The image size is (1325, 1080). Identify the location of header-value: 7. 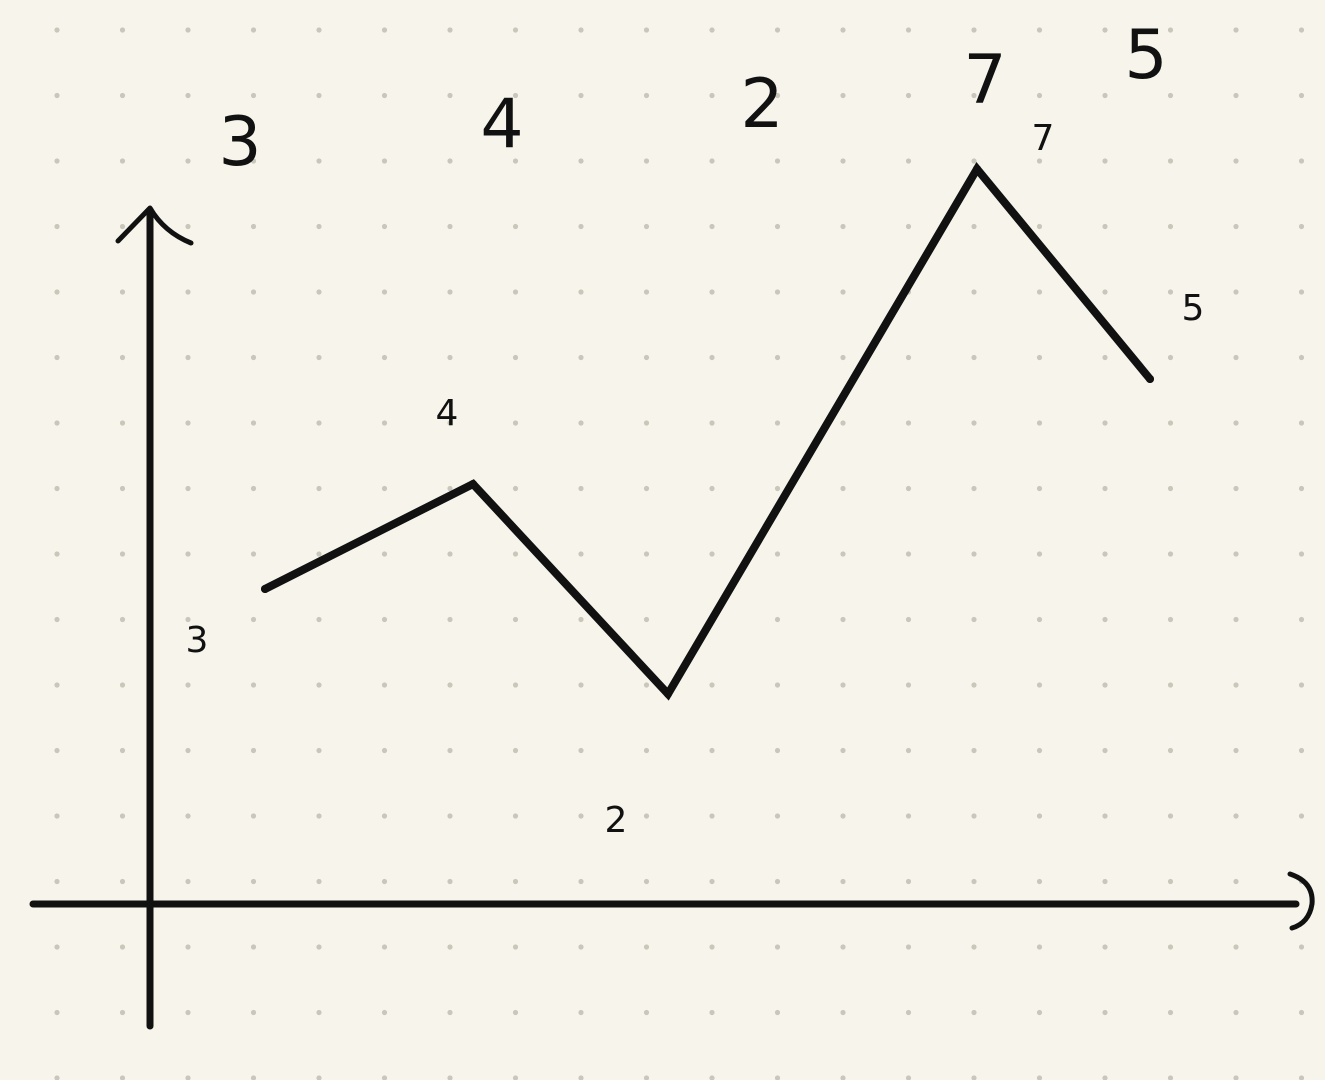
(984, 80).